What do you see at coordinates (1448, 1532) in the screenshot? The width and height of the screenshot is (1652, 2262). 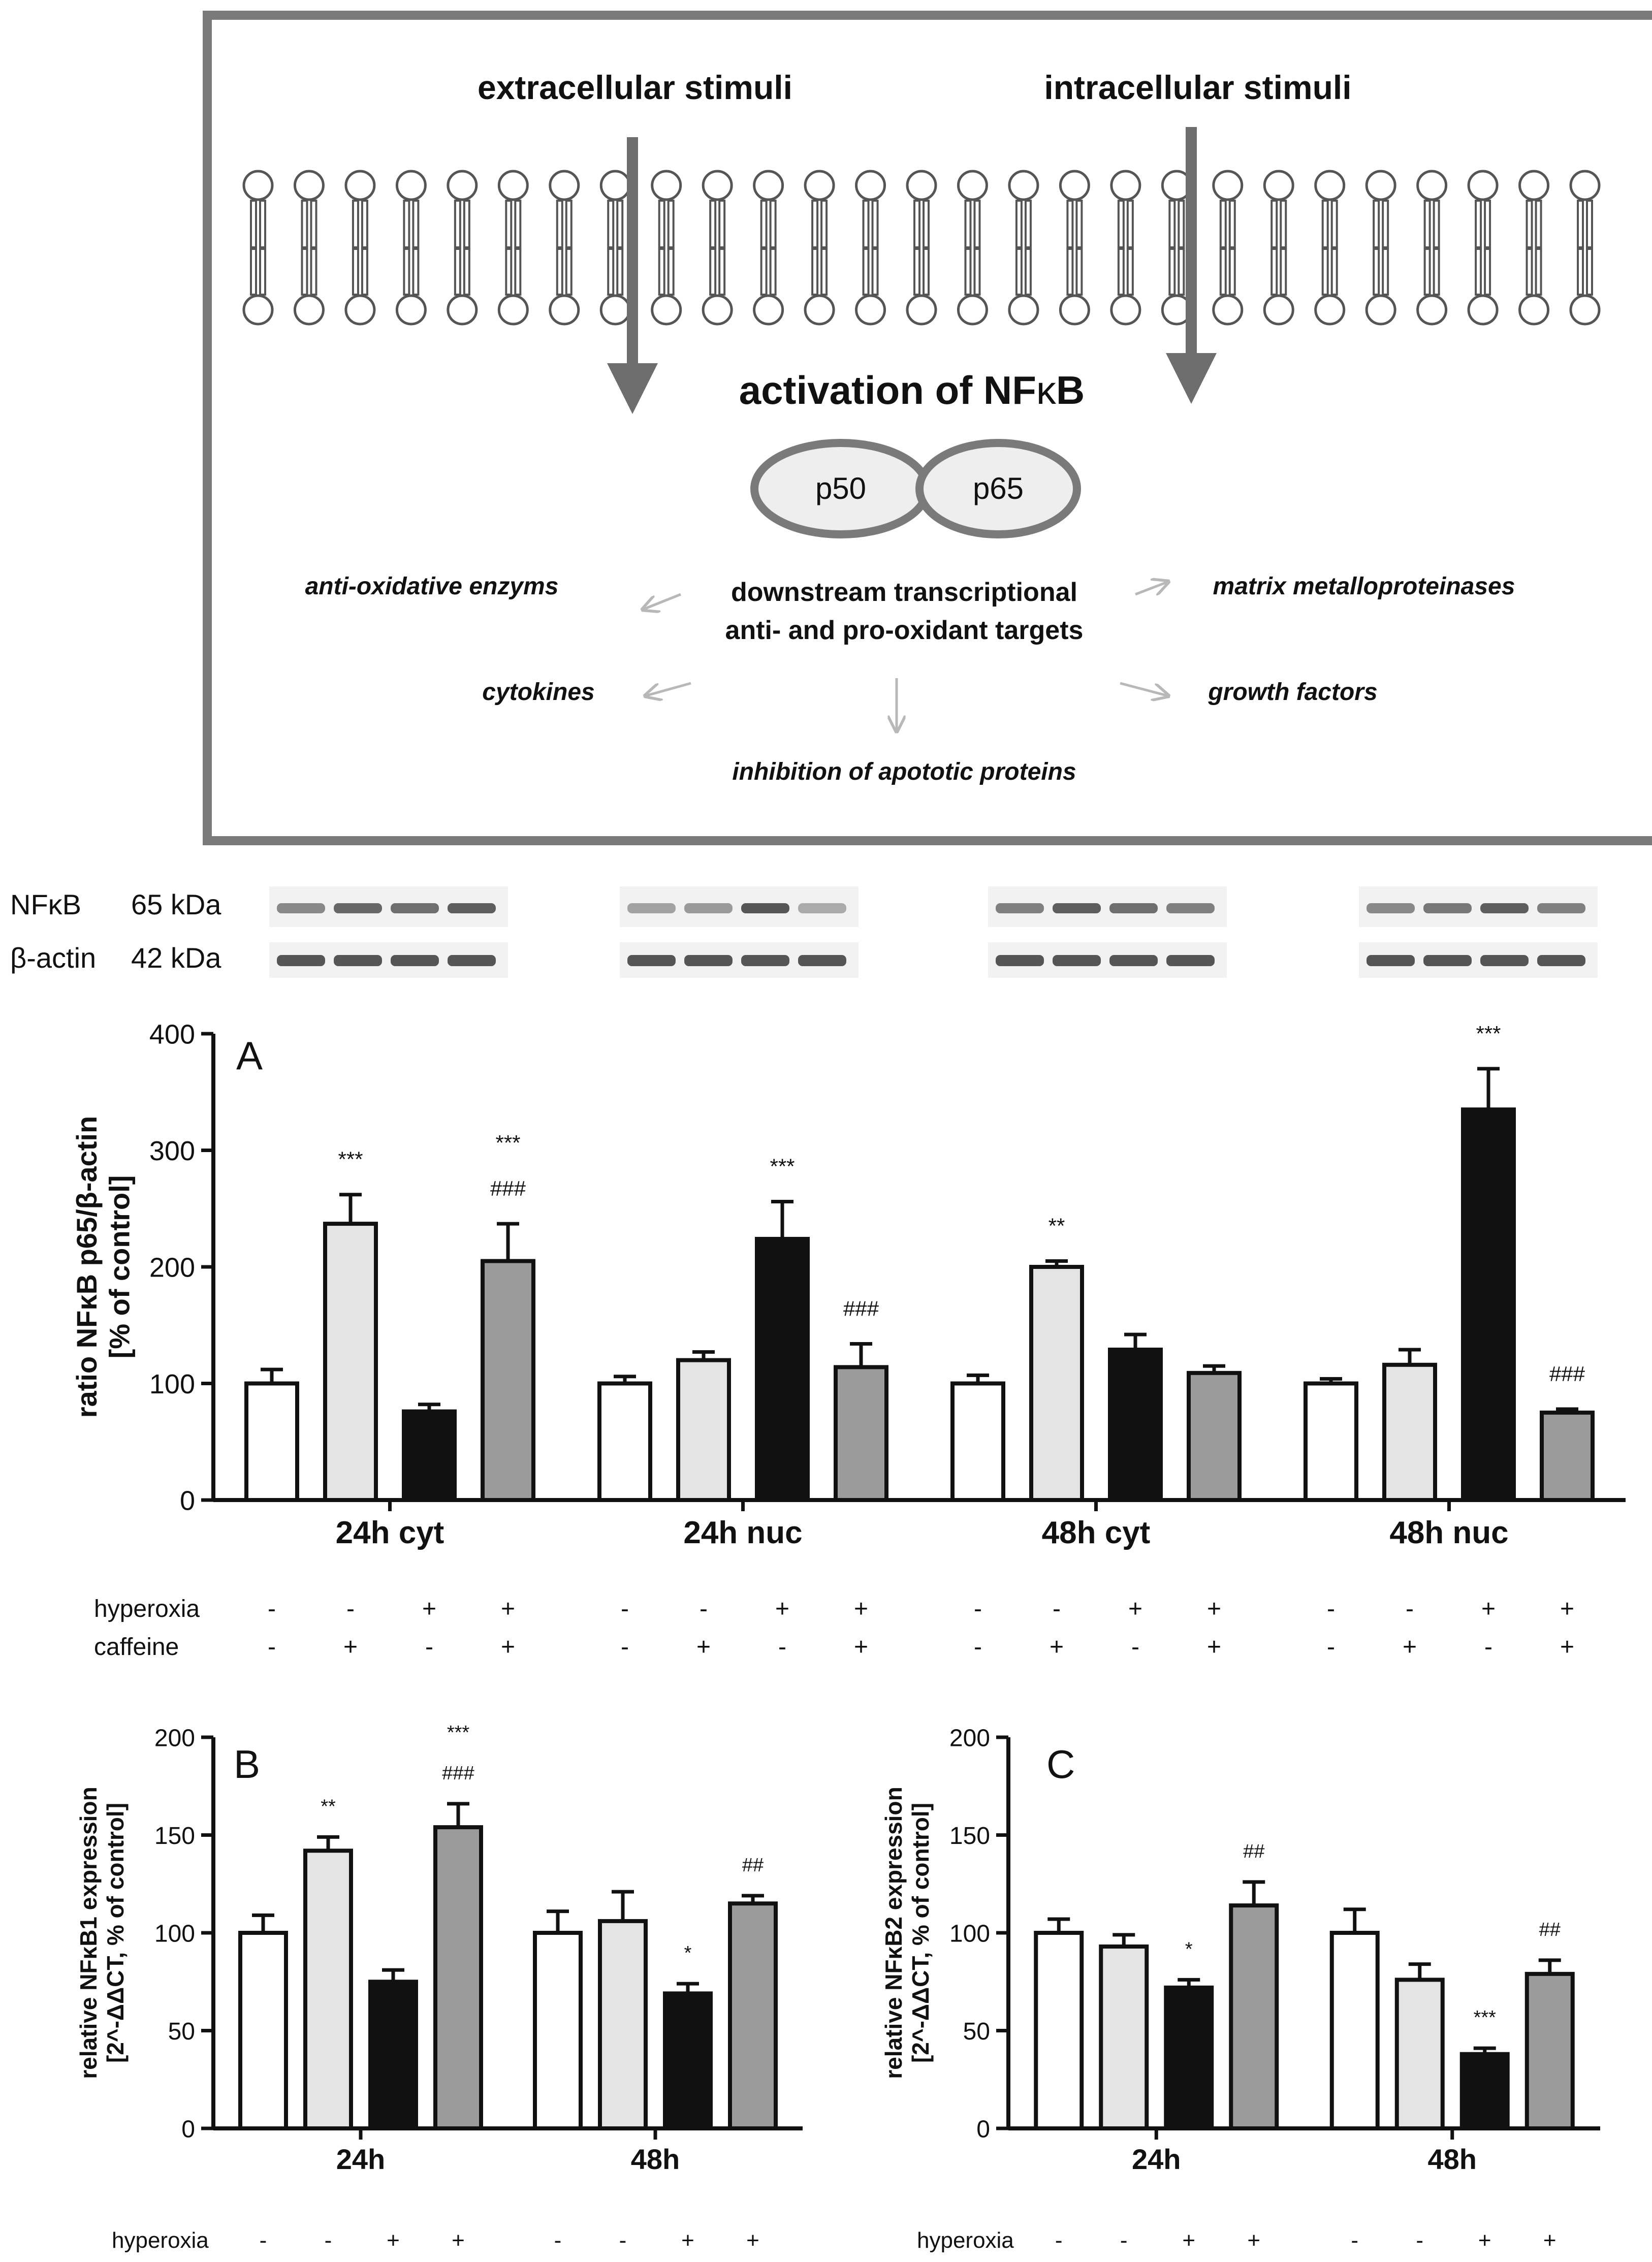 I see `x-group-label: 48h nuc` at bounding box center [1448, 1532].